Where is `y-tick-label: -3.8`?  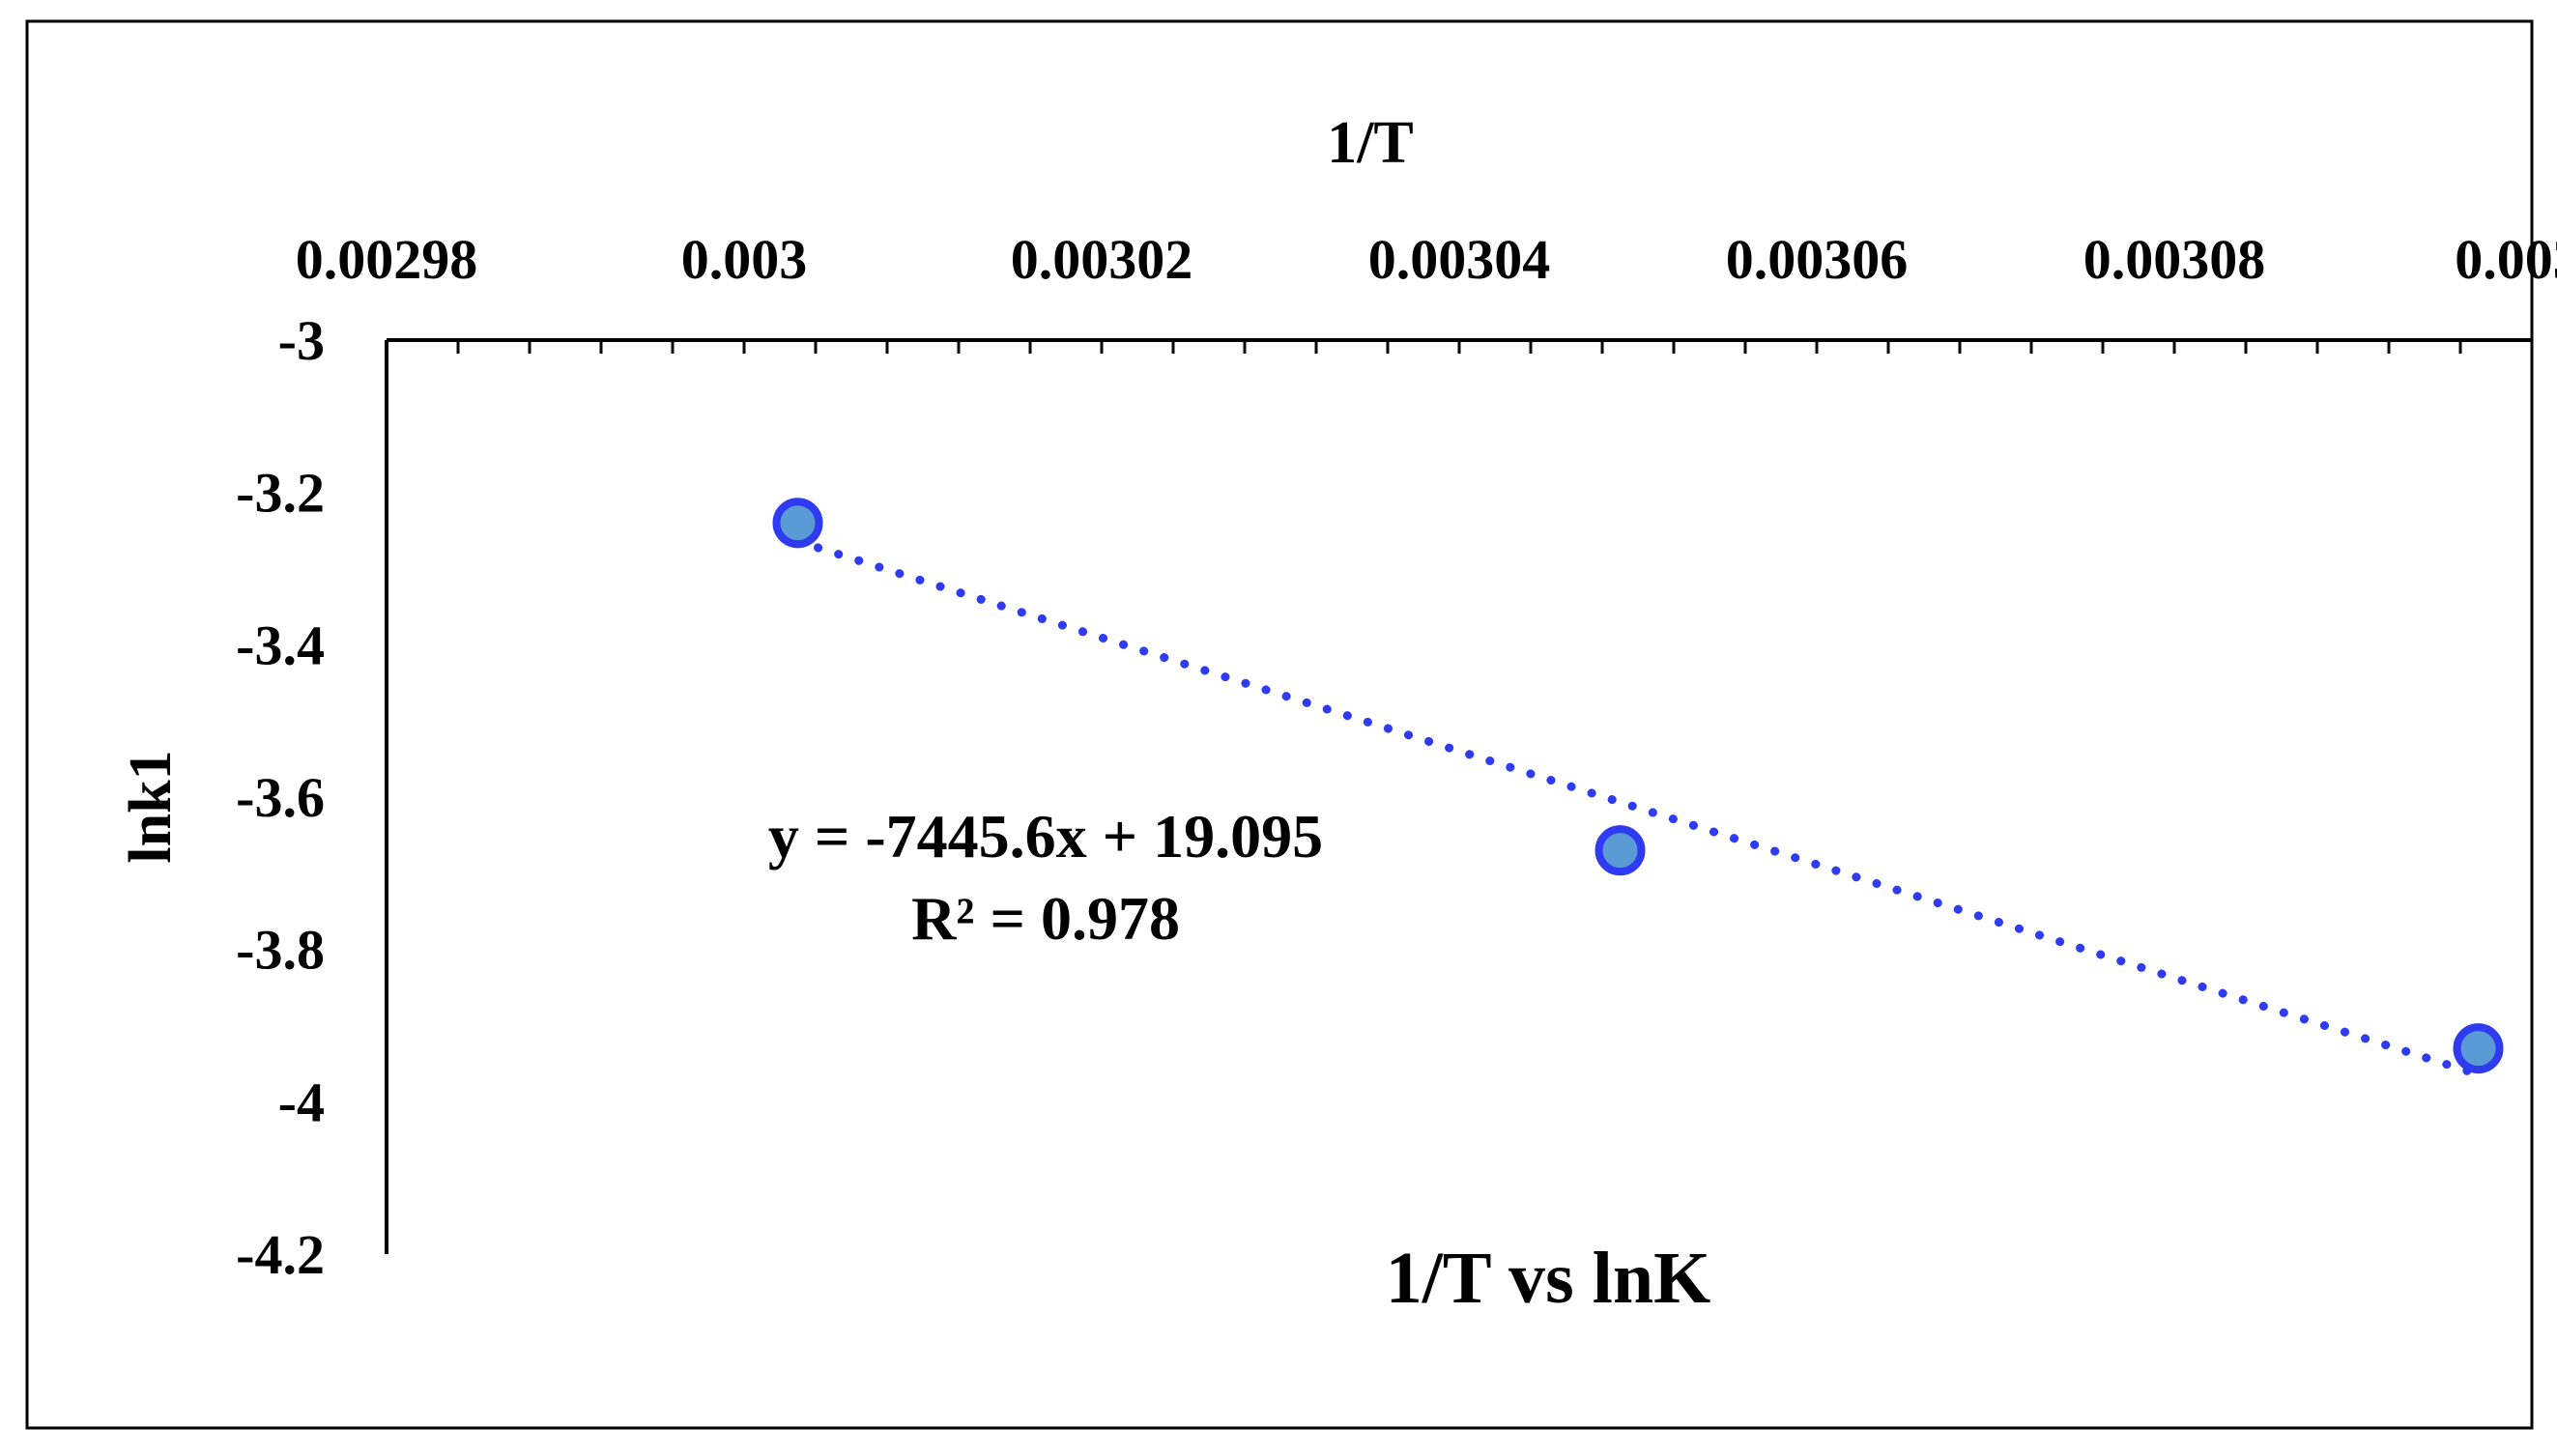 y-tick-label: -3.8 is located at coordinates (280, 951).